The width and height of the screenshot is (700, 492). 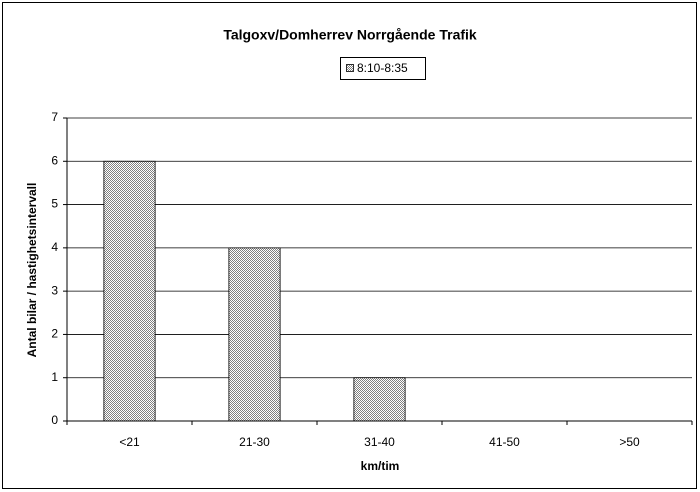 What do you see at coordinates (32, 270) in the screenshot?
I see `y-axis-label: Antal bilar / hastighetsintervall` at bounding box center [32, 270].